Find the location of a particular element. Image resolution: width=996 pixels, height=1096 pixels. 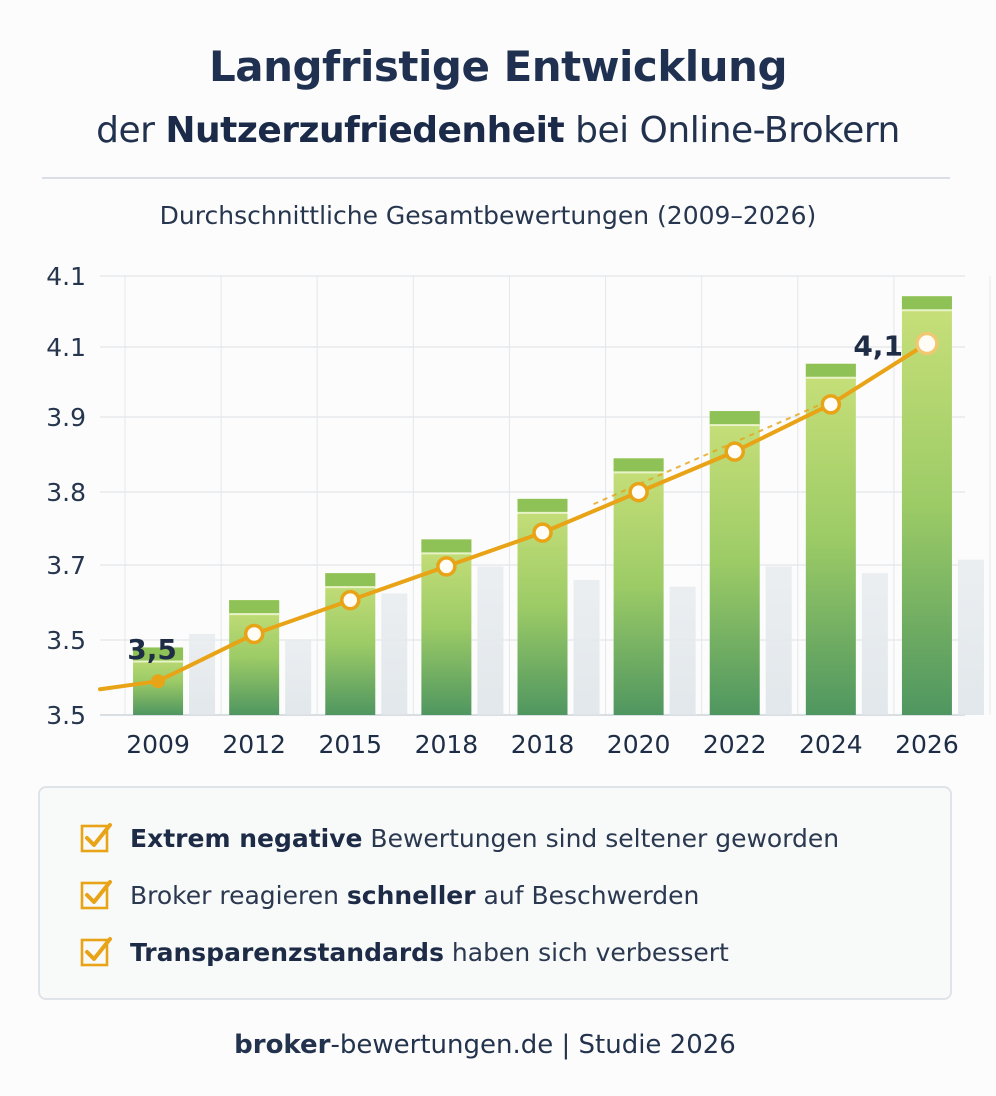

data-label: 4,1 is located at coordinates (878, 346).